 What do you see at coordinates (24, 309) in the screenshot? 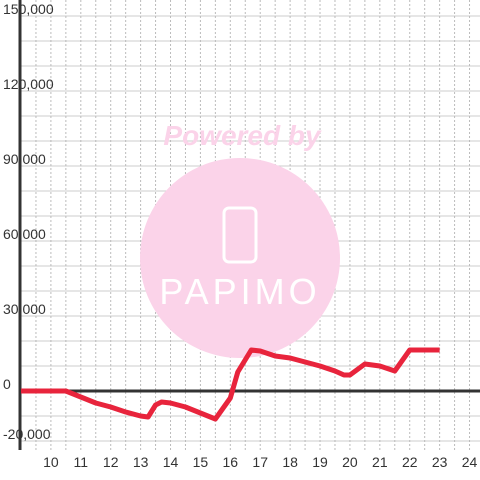
I see `y-tick-label: 30,000` at bounding box center [24, 309].